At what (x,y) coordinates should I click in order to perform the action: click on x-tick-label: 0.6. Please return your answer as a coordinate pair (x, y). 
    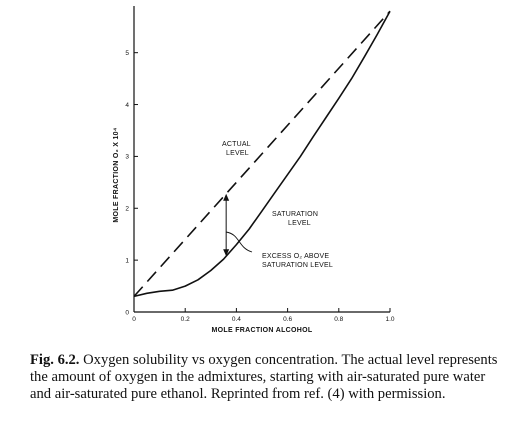
    Looking at the image, I should click on (287, 319).